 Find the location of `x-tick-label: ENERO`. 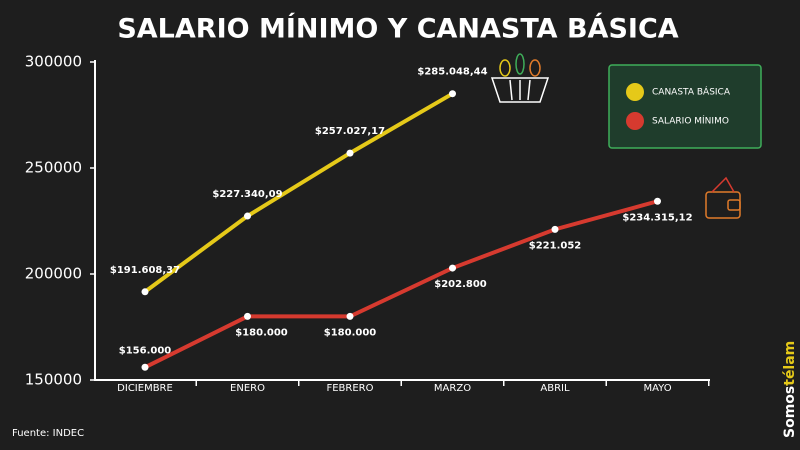

x-tick-label: ENERO is located at coordinates (247, 388).